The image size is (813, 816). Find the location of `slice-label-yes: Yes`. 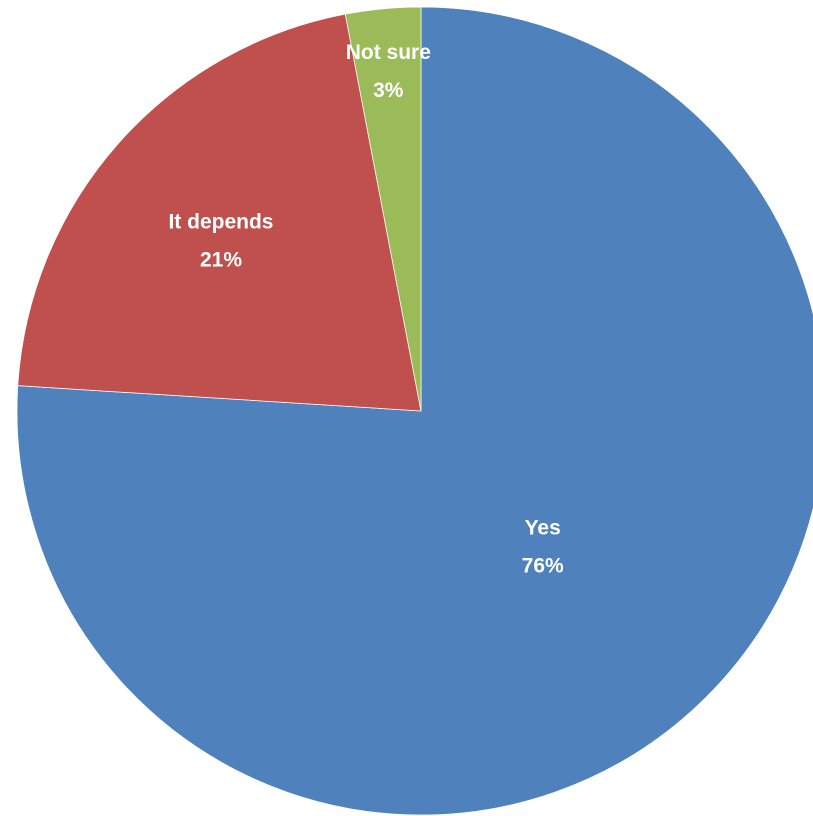

slice-label-yes: Yes is located at coordinates (543, 528).